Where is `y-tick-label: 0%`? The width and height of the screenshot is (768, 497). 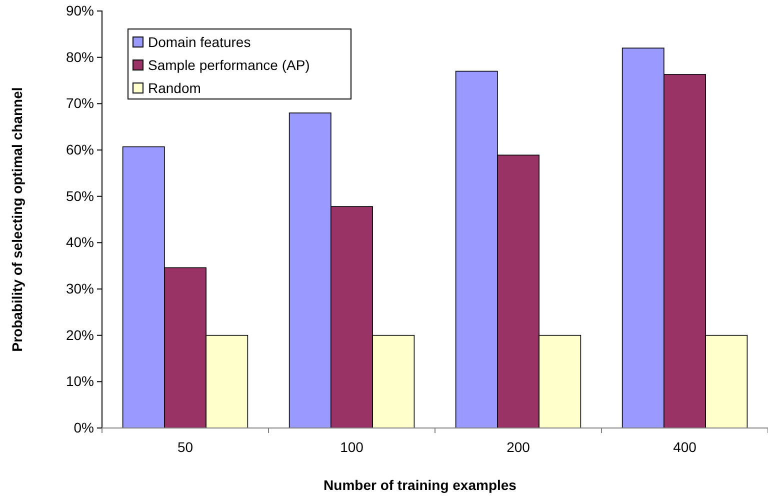 y-tick-label: 0% is located at coordinates (84, 427).